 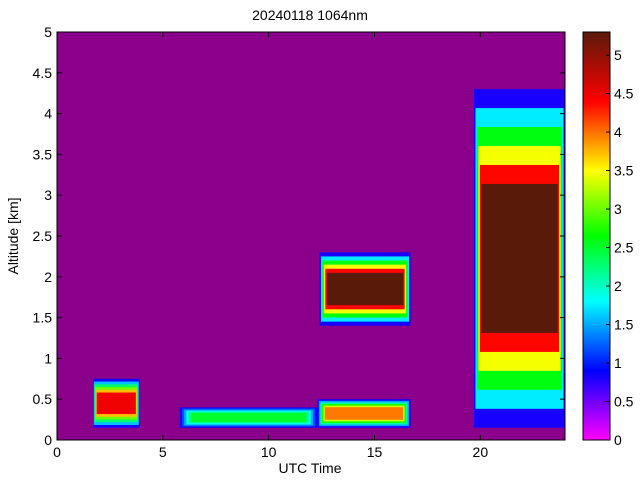 I want to click on x-axis-label: UTC Time, so click(x=310, y=468).